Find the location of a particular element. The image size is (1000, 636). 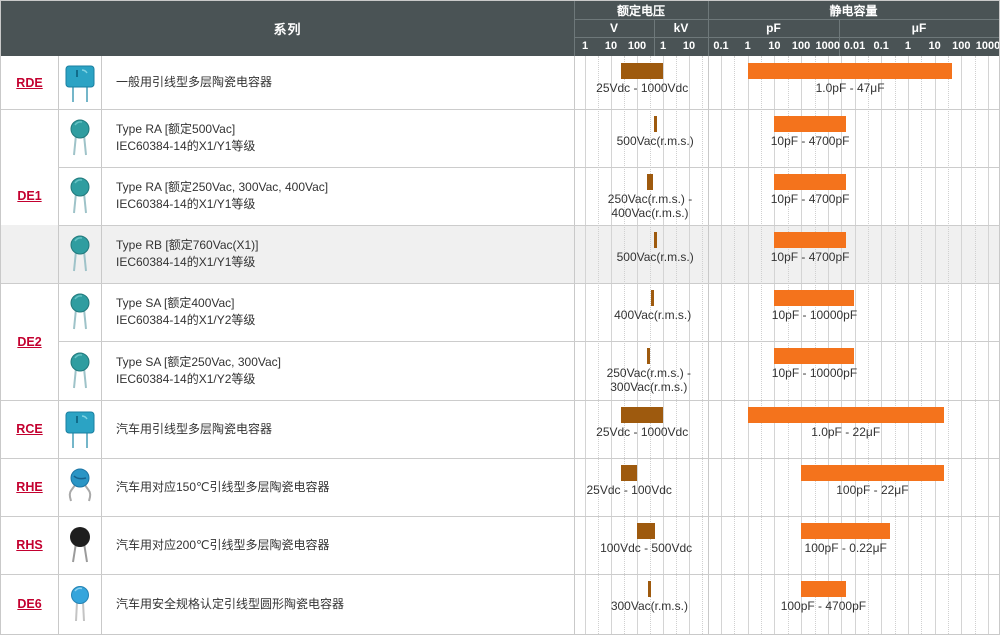

series-cell-rde: RDE is located at coordinates (29, 82).